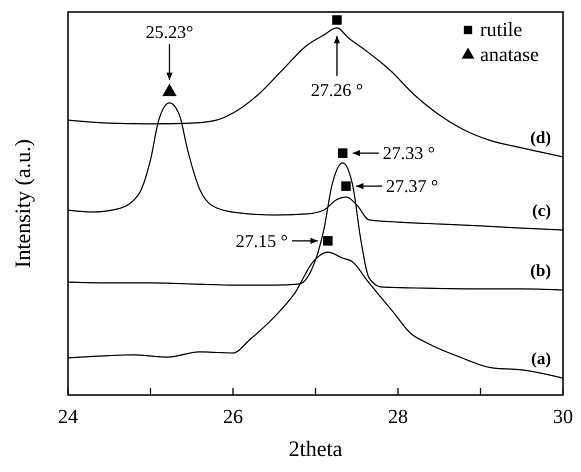  What do you see at coordinates (22, 203) in the screenshot?
I see `y-axis-title: Intensity (a.u.)` at bounding box center [22, 203].